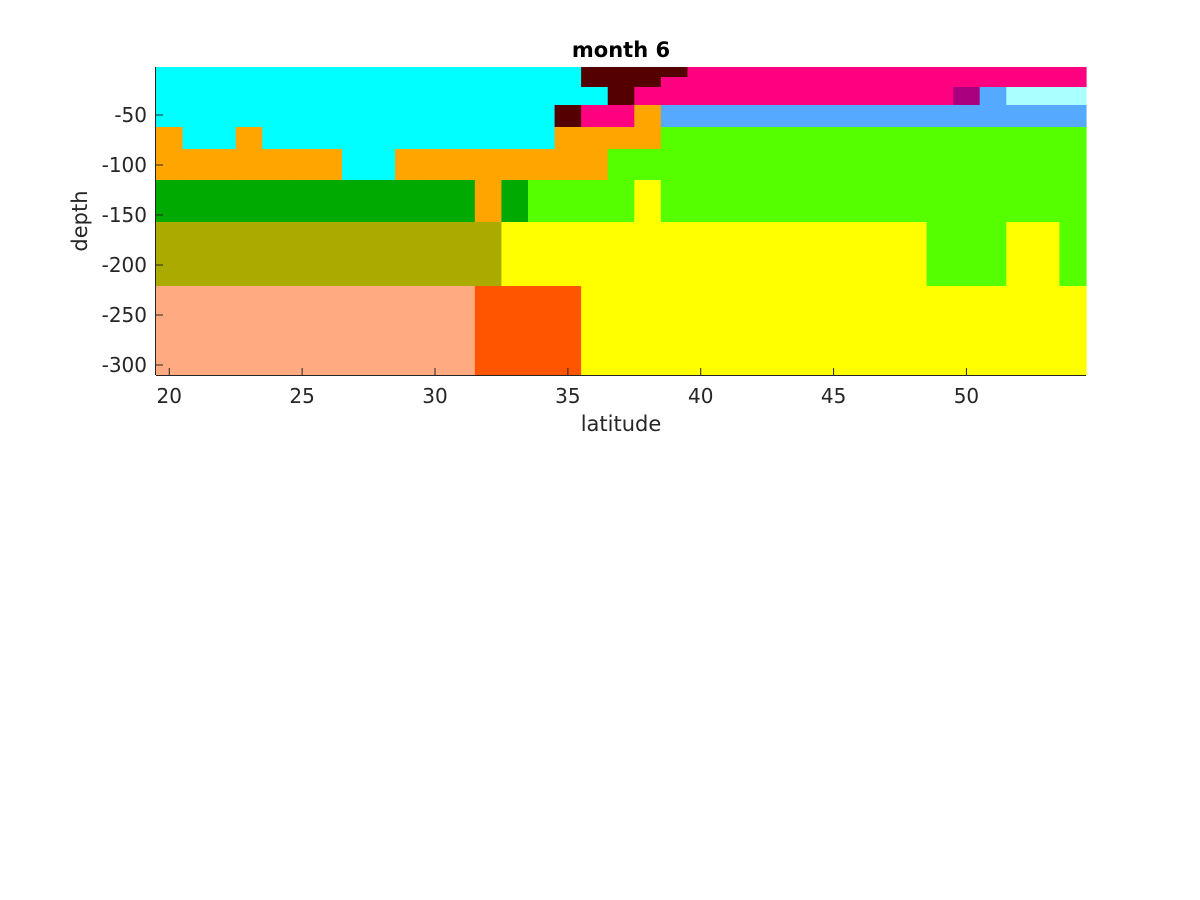  Describe the element at coordinates (567, 396) in the screenshot. I see `x-tick-label: 35` at that location.